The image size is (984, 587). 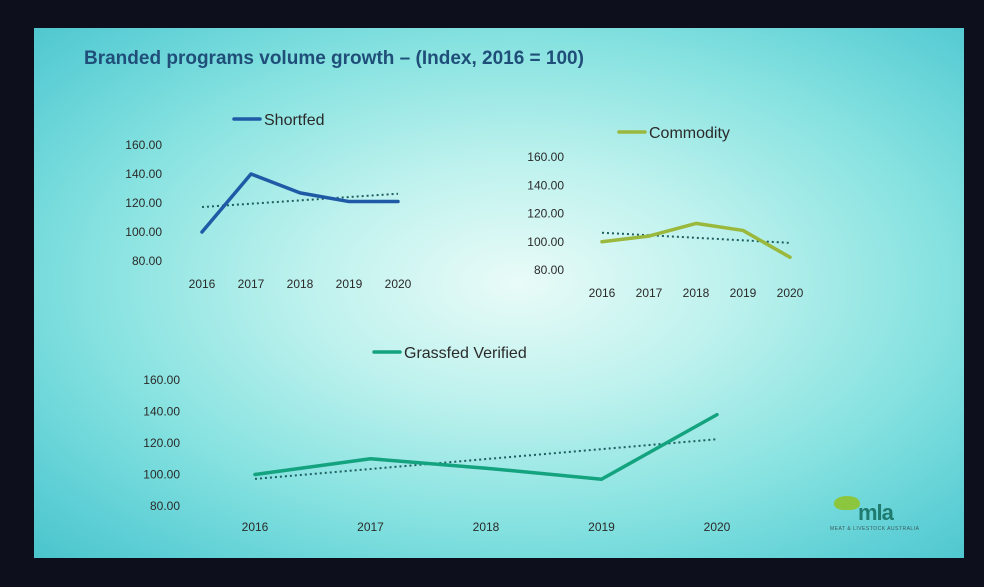 I want to click on mla-logo: mla MEAT & LIVESTOCK AUSTRALIA, so click(x=880, y=516).